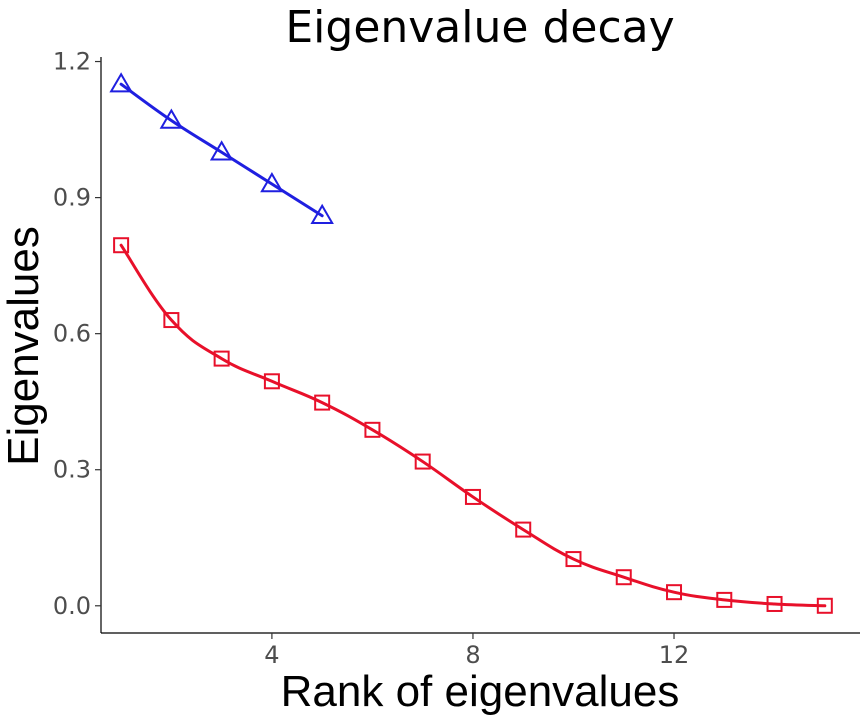  Describe the element at coordinates (674, 655) in the screenshot. I see `x-tick-label: 12` at that location.